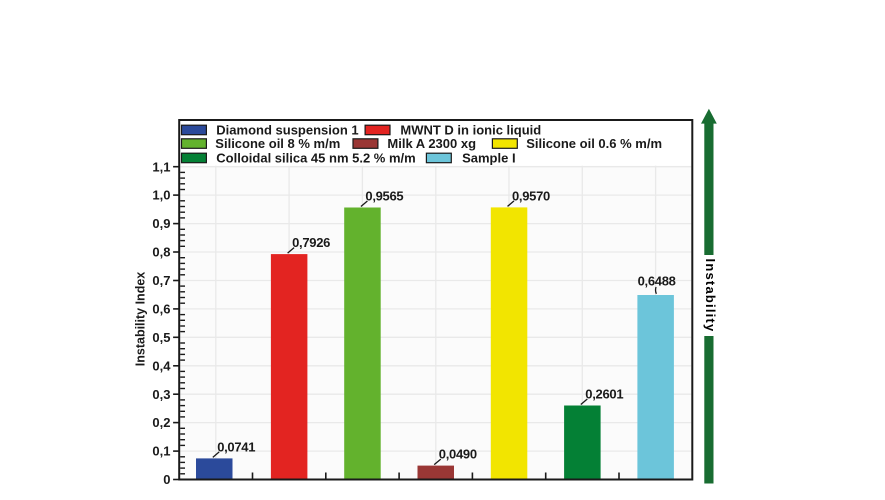  I want to click on svg-text: 0,8, so click(161, 252).